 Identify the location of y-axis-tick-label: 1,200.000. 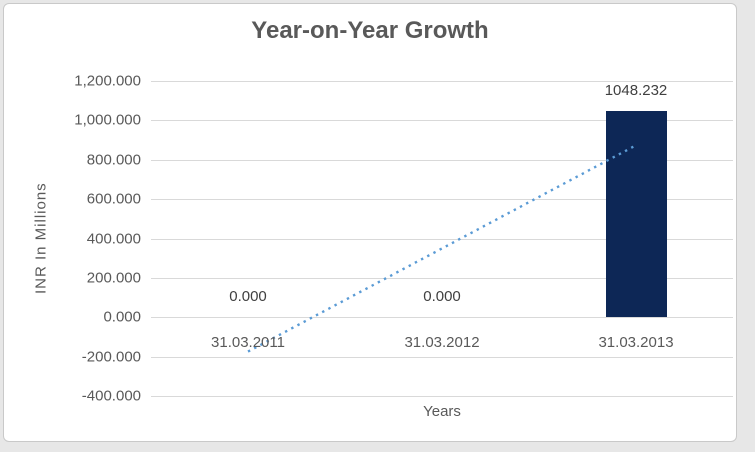
(107, 81).